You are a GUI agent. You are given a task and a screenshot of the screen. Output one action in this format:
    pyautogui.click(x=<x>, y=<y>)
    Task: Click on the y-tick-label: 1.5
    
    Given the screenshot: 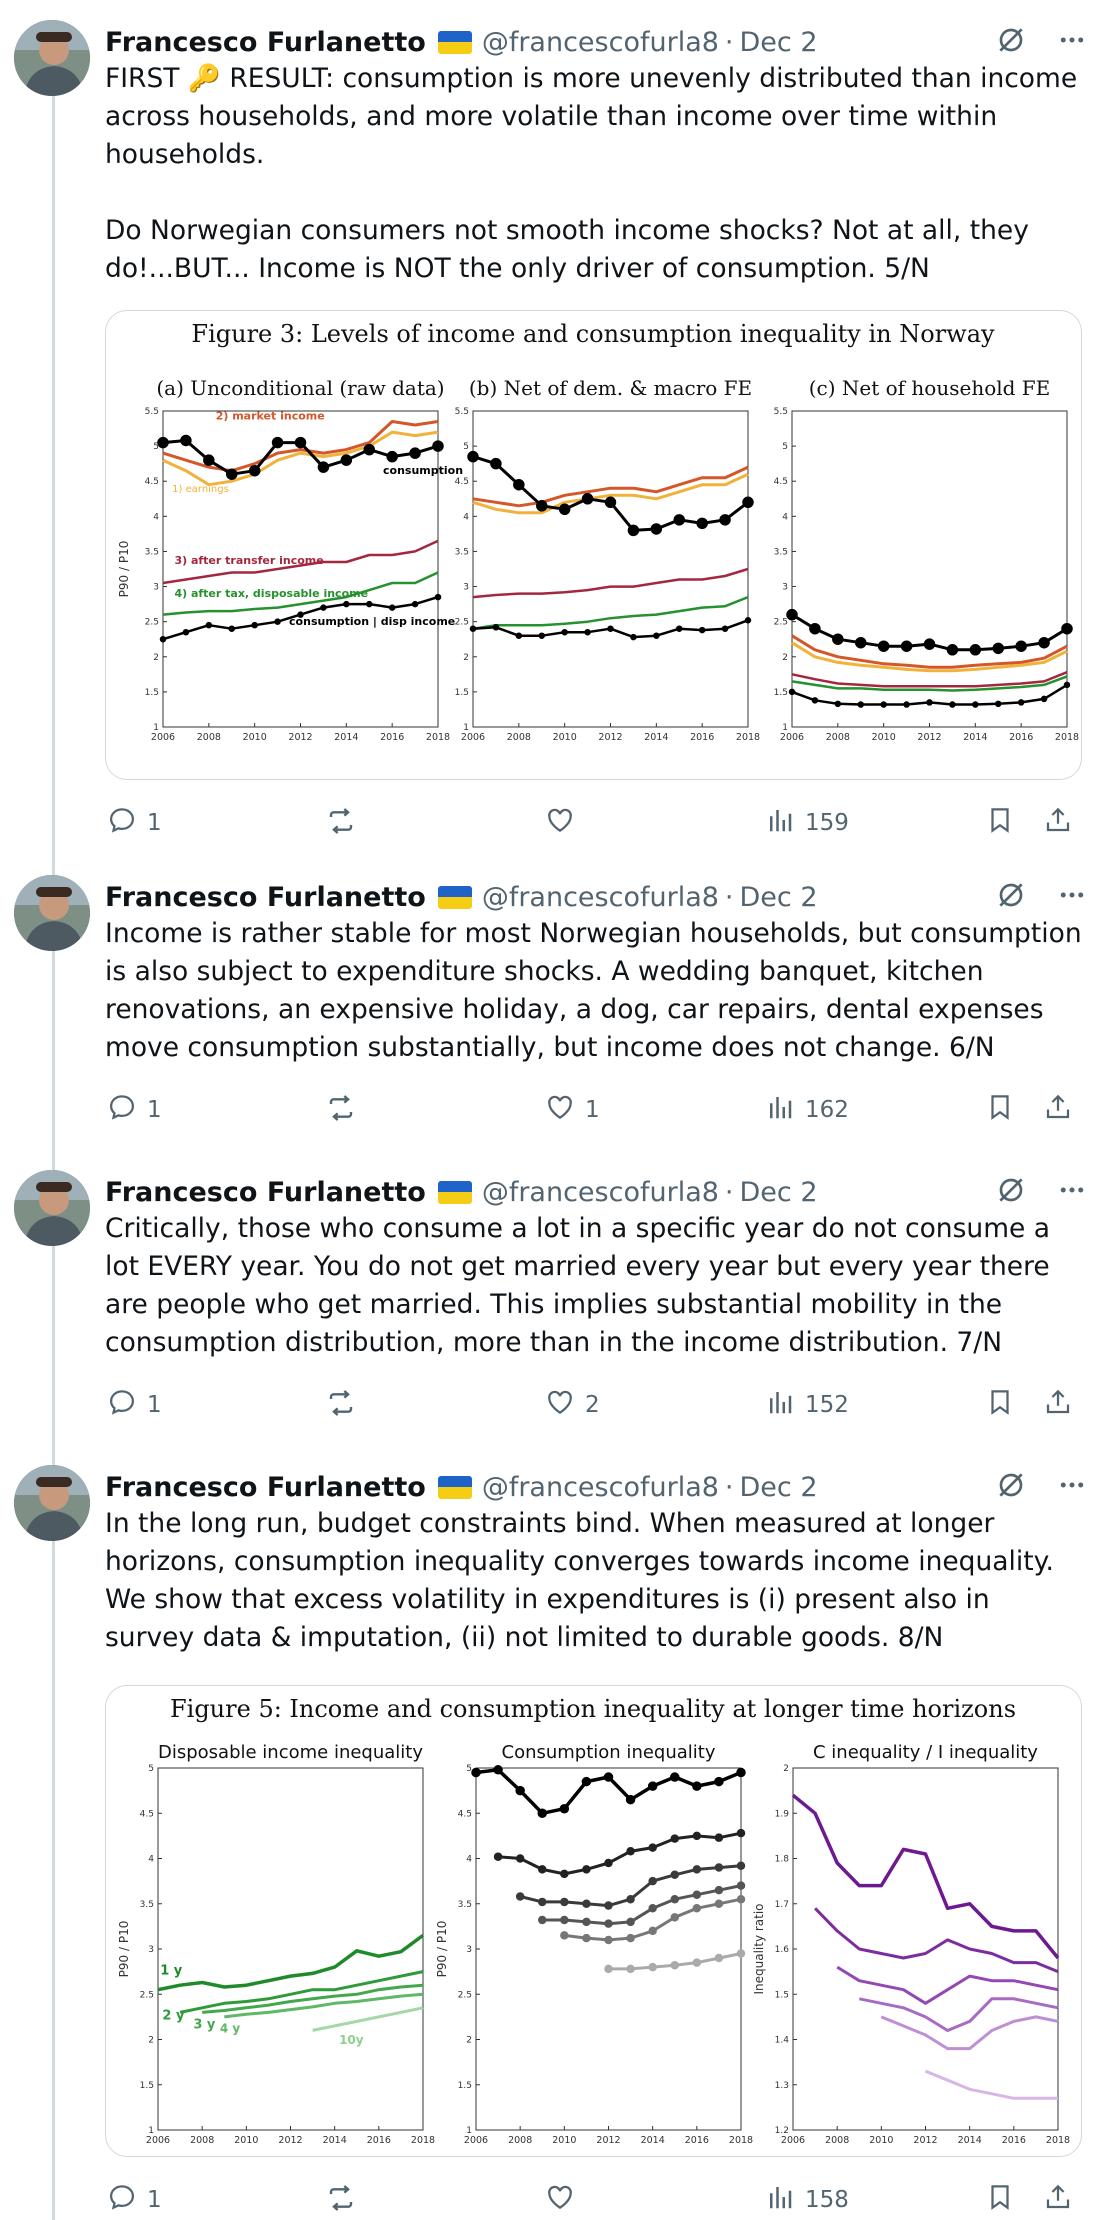 What is the action you would take?
    pyautogui.click(x=462, y=693)
    